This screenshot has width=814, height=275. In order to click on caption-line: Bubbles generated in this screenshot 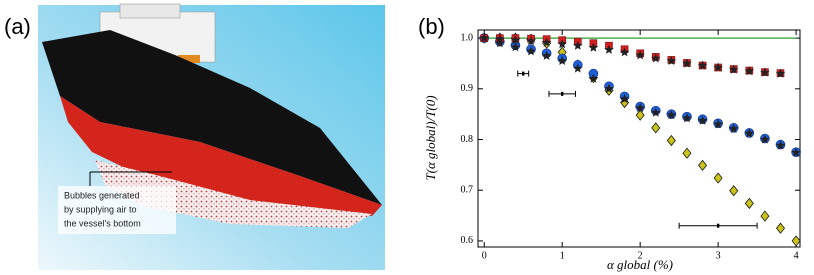, I will do `click(102, 195)`.